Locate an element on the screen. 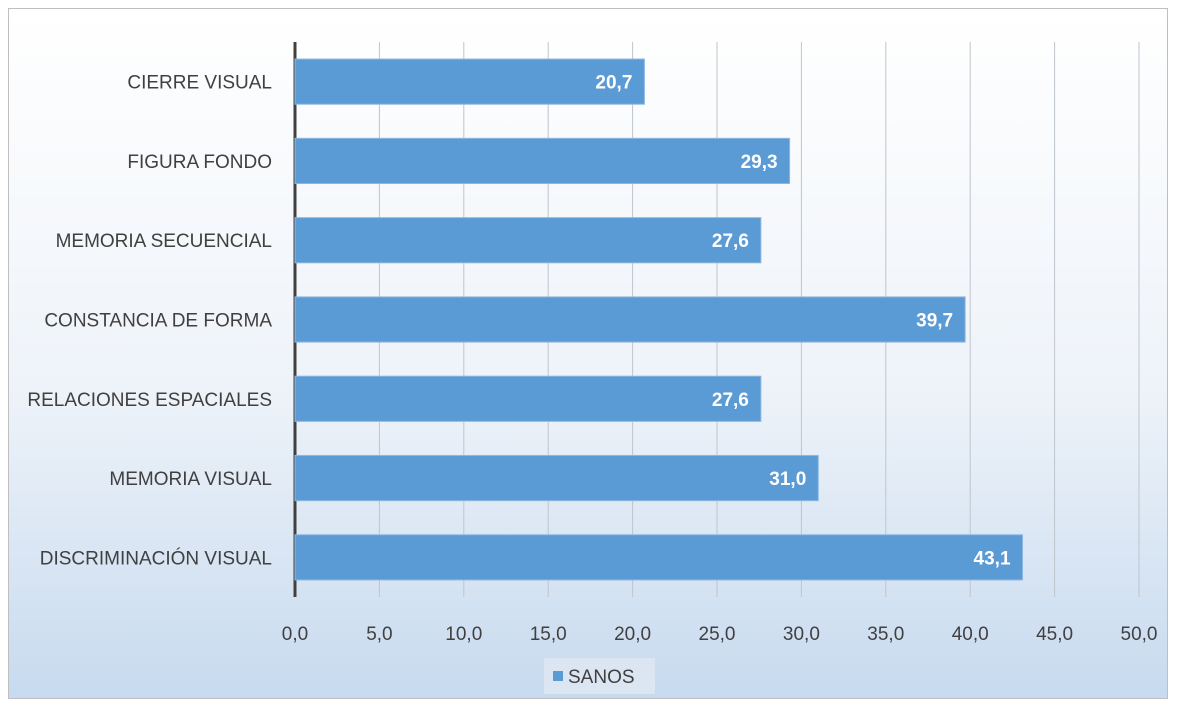 The image size is (1177, 707). legend-swatch is located at coordinates (558, 676).